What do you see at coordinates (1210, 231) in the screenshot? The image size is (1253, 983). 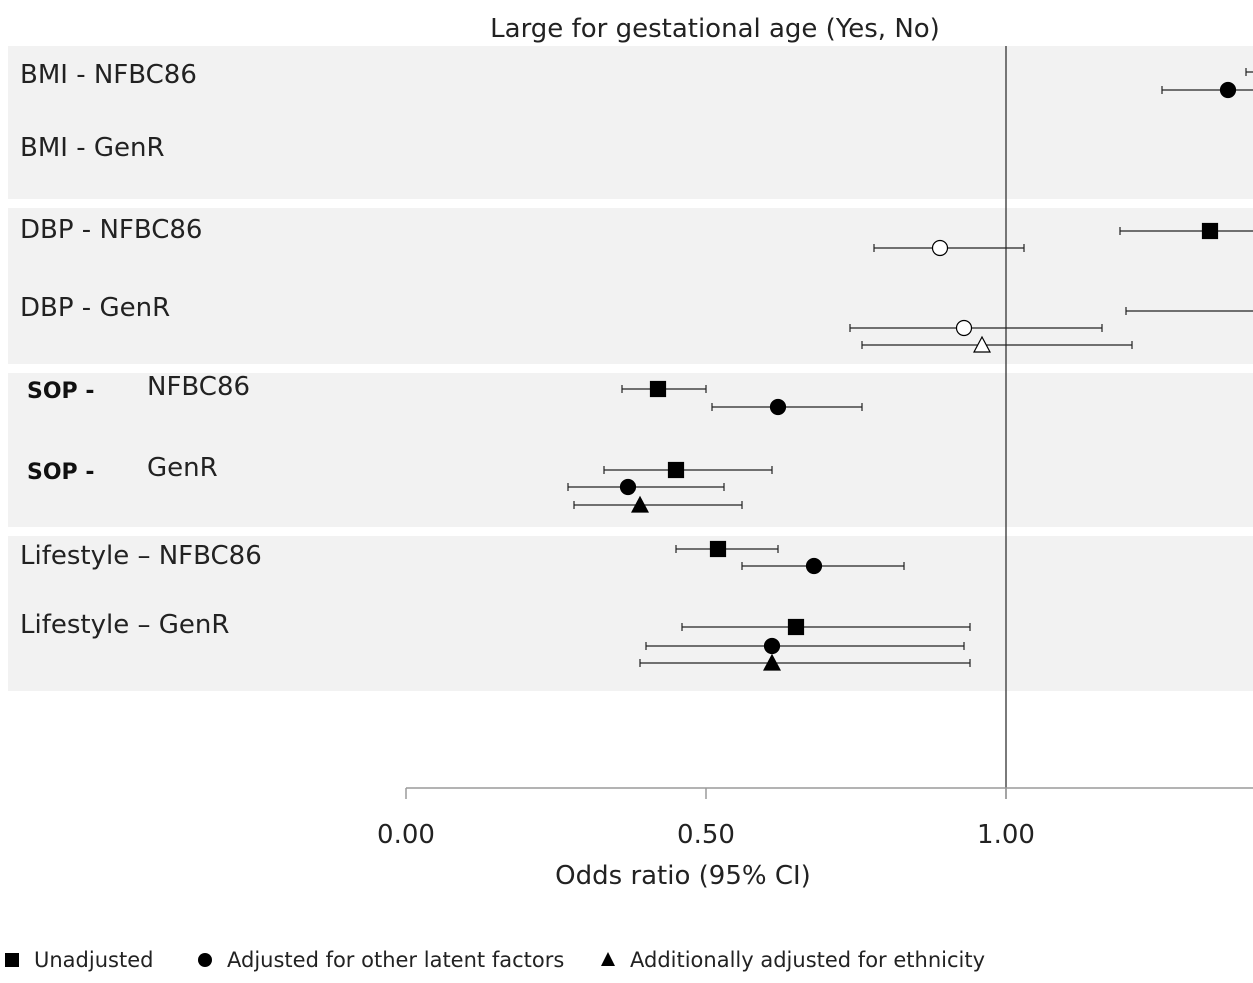 I see `square-marker-dbp-nfbc86` at bounding box center [1210, 231].